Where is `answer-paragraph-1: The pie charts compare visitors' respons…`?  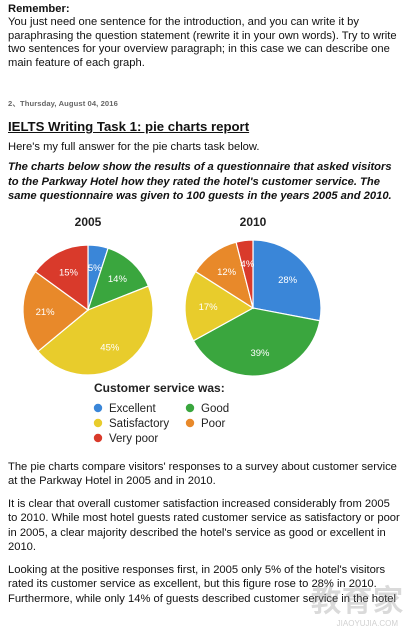
answer-paragraph-1: The pie charts compare visitors' respons… is located at coordinates (202, 474).